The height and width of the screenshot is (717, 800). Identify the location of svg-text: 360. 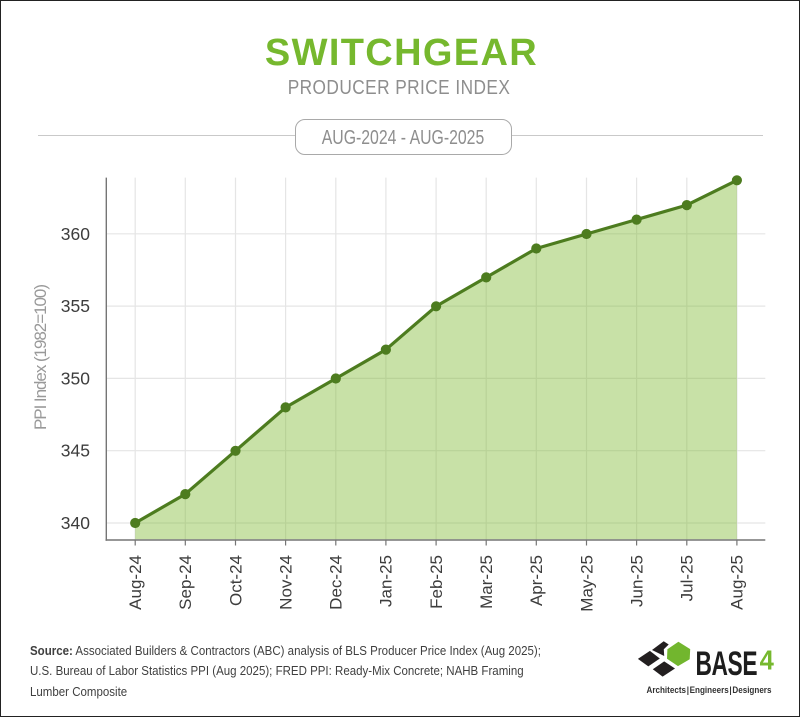
(75, 234).